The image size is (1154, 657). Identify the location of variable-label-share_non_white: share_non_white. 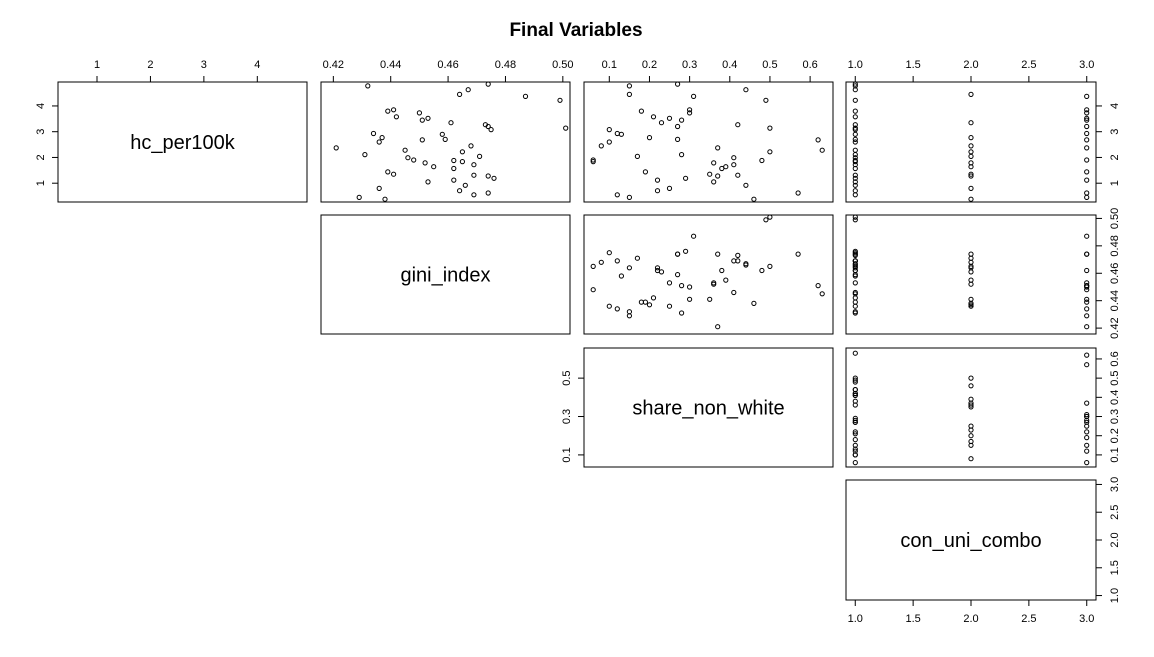
(708, 409).